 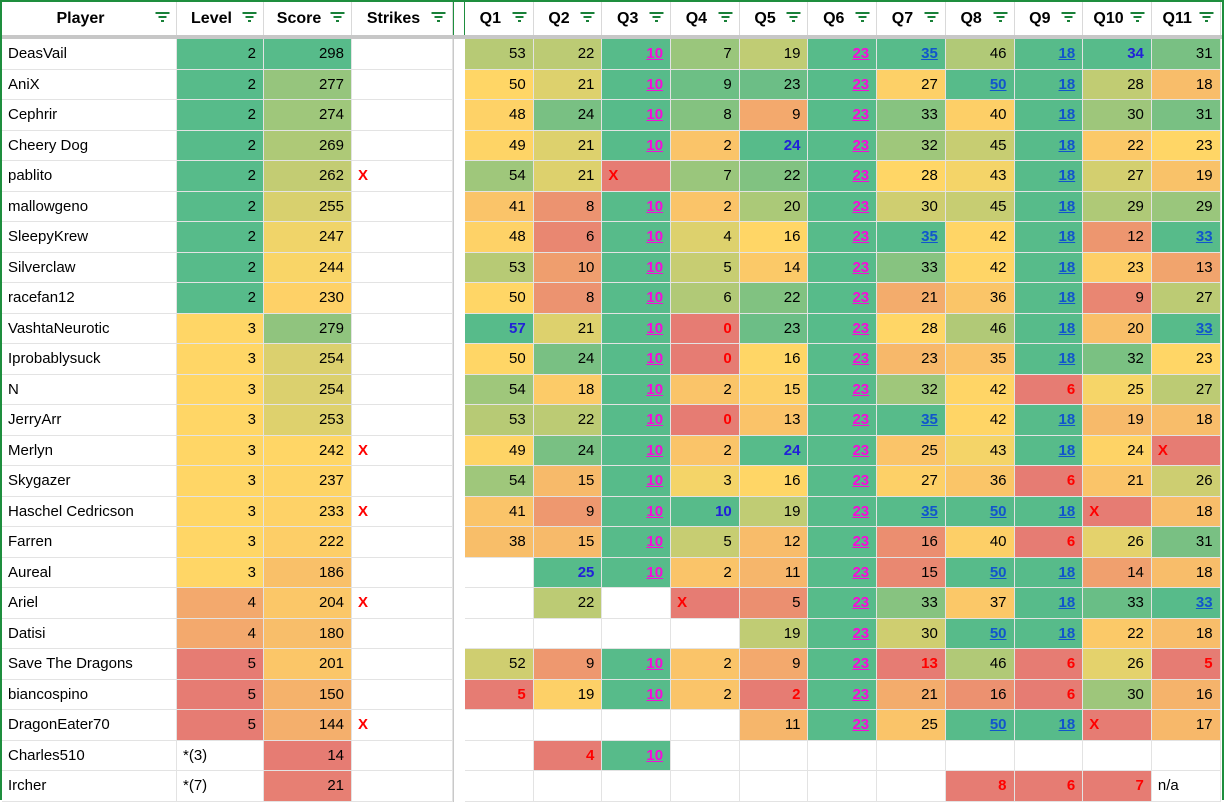 What do you see at coordinates (89, 18) in the screenshot?
I see `column-header-player: Player` at bounding box center [89, 18].